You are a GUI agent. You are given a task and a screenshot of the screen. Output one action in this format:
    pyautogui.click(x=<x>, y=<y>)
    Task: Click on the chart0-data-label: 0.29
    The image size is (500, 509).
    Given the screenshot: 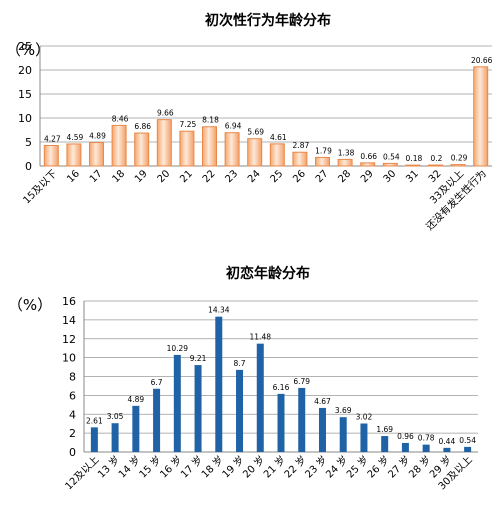 What is the action you would take?
    pyautogui.click(x=459, y=158)
    